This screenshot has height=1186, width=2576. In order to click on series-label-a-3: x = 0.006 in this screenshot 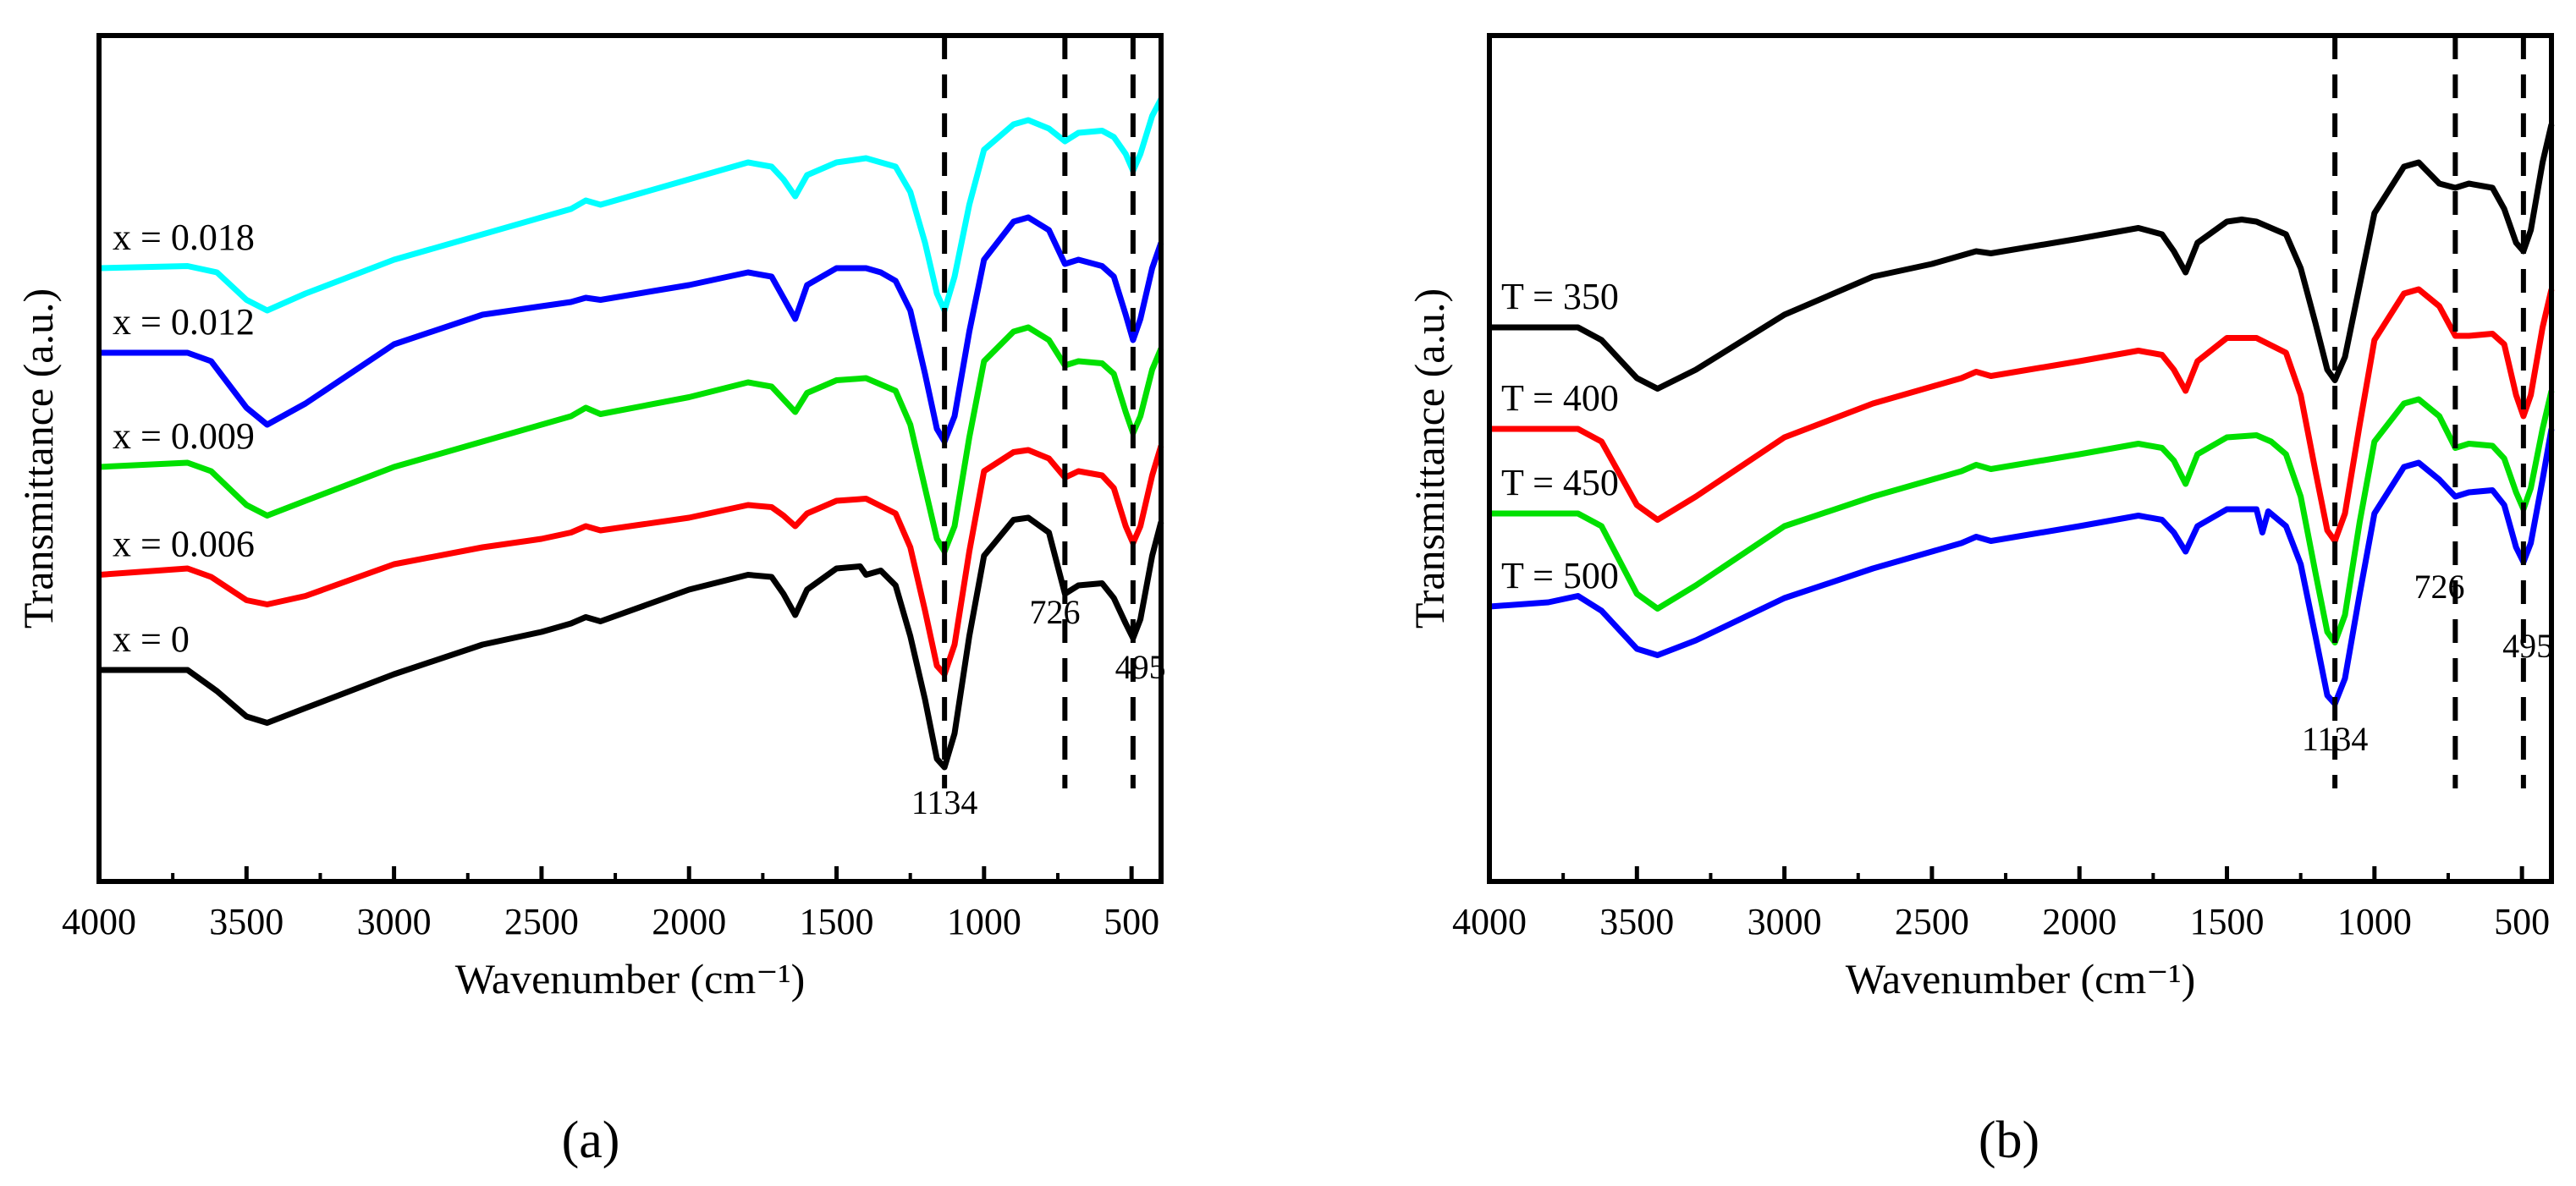, I will do `click(184, 544)`.